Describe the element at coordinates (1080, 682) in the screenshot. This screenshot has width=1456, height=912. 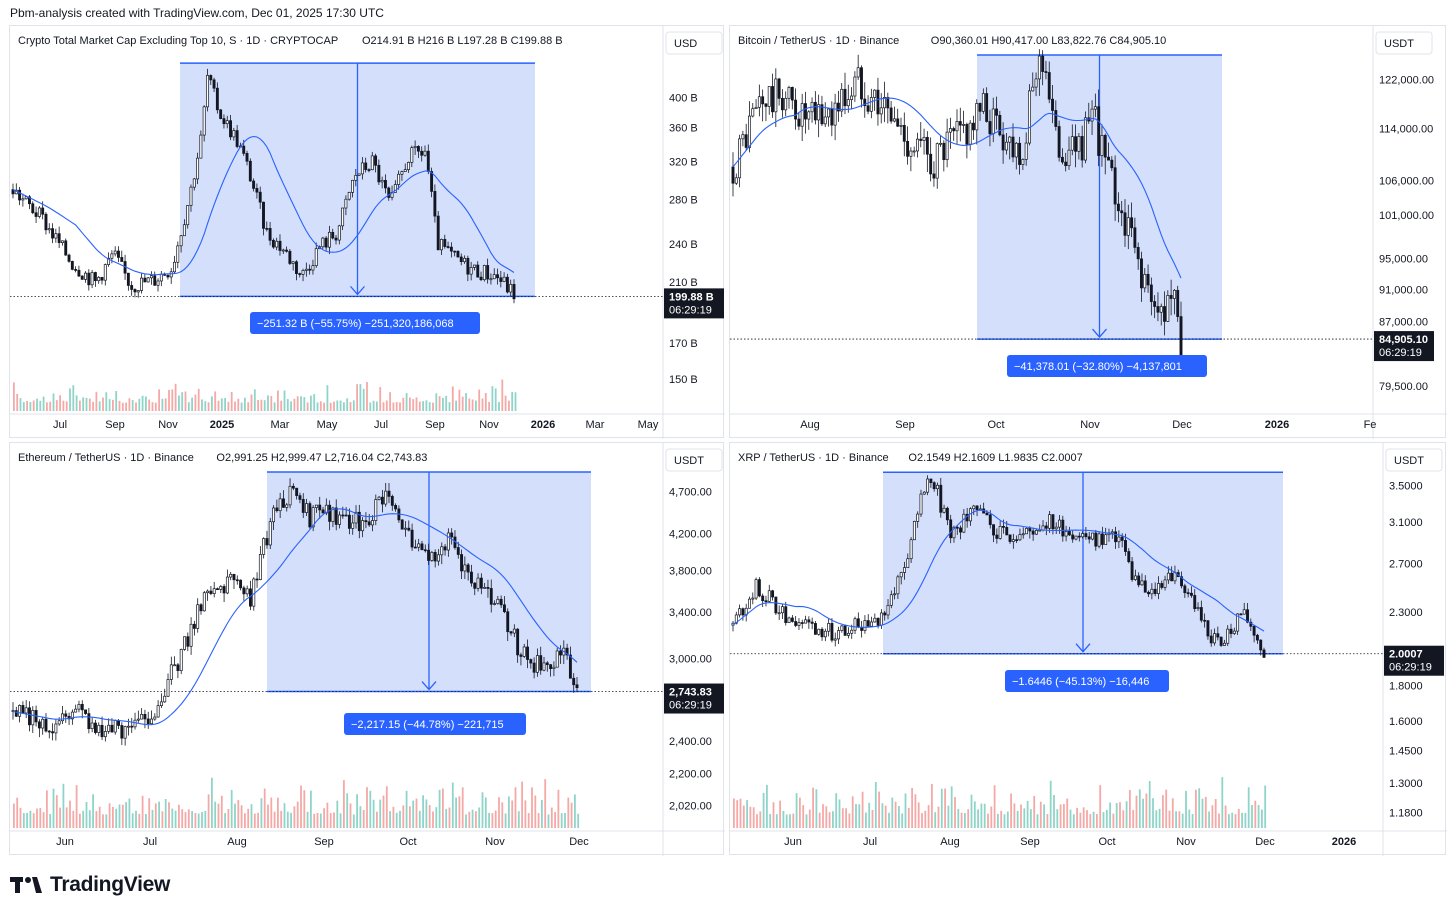
I see `measure-label-text: −1.6446 (−45.13%) −16,446` at that location.